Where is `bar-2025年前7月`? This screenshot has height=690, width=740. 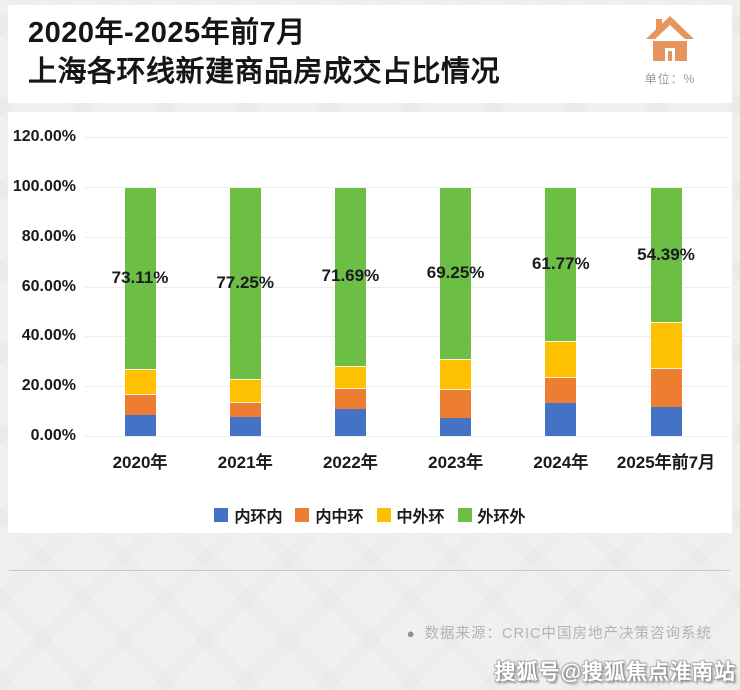
bar-2025年前7月 is located at coordinates (666, 311).